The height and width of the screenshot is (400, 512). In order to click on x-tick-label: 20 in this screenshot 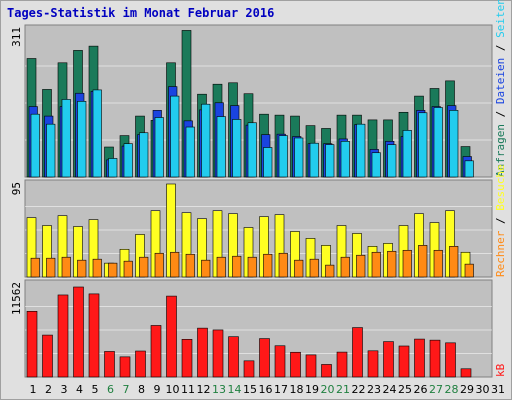, I will do `click(328, 389)`.